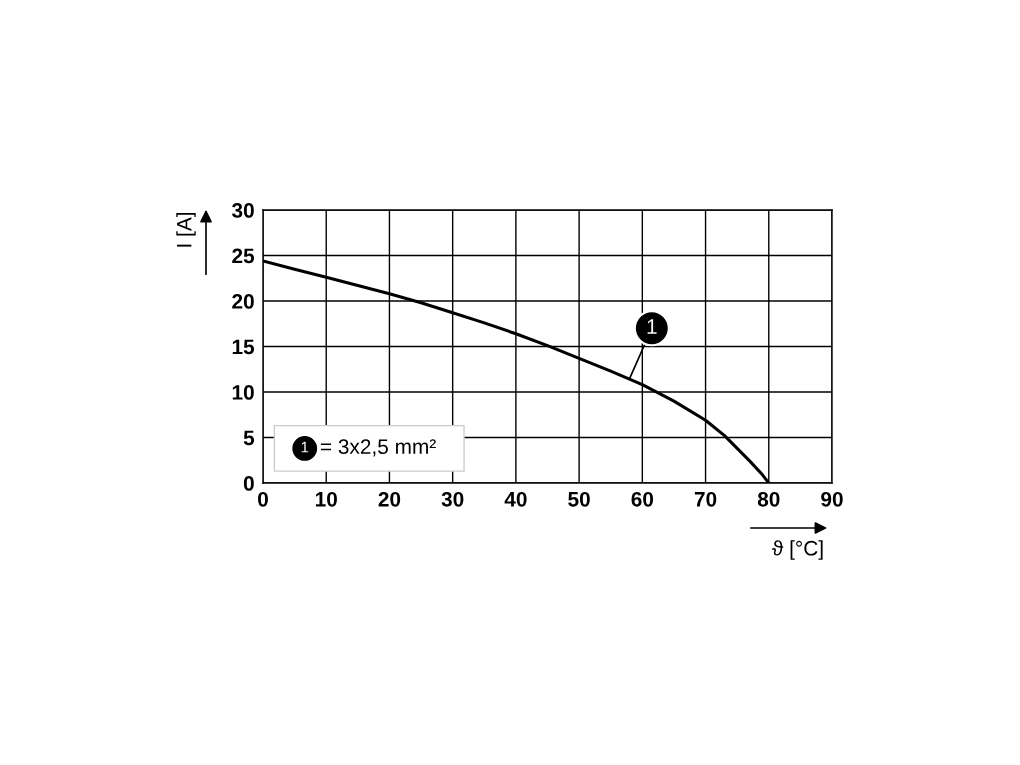  What do you see at coordinates (243, 256) in the screenshot?
I see `y-tick-label: 25` at bounding box center [243, 256].